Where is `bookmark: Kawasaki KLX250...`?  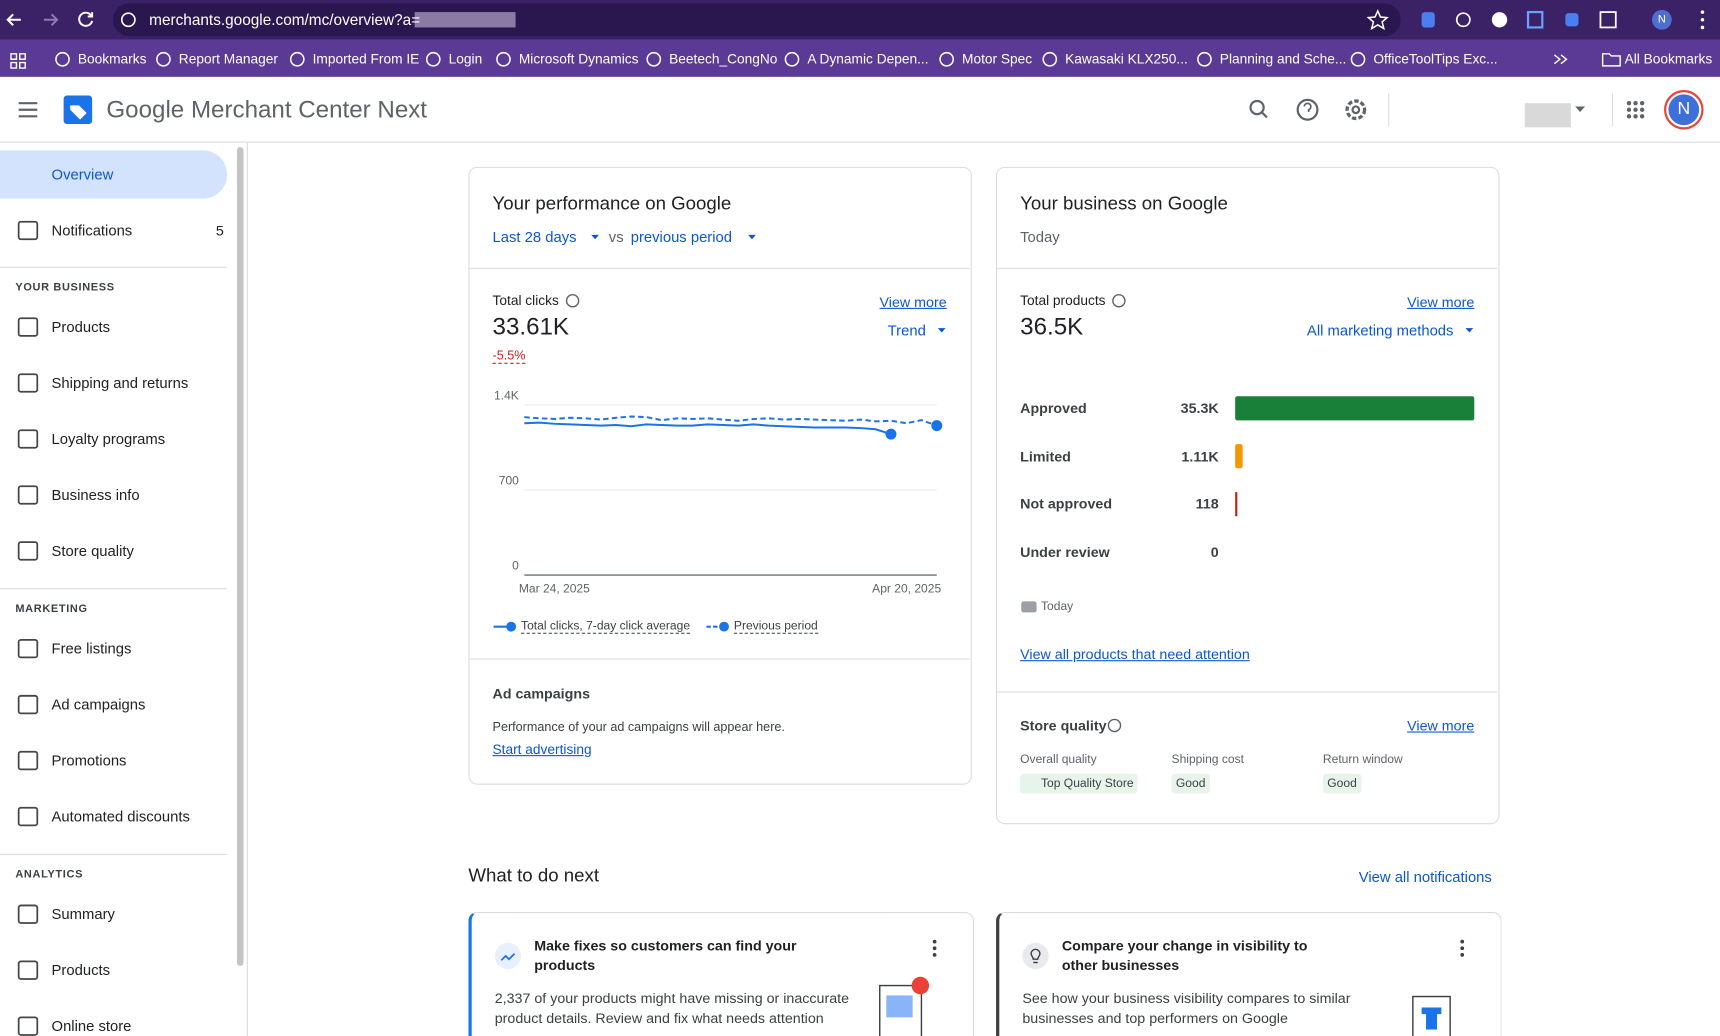 bookmark: Kawasaki KLX250... is located at coordinates (1126, 59).